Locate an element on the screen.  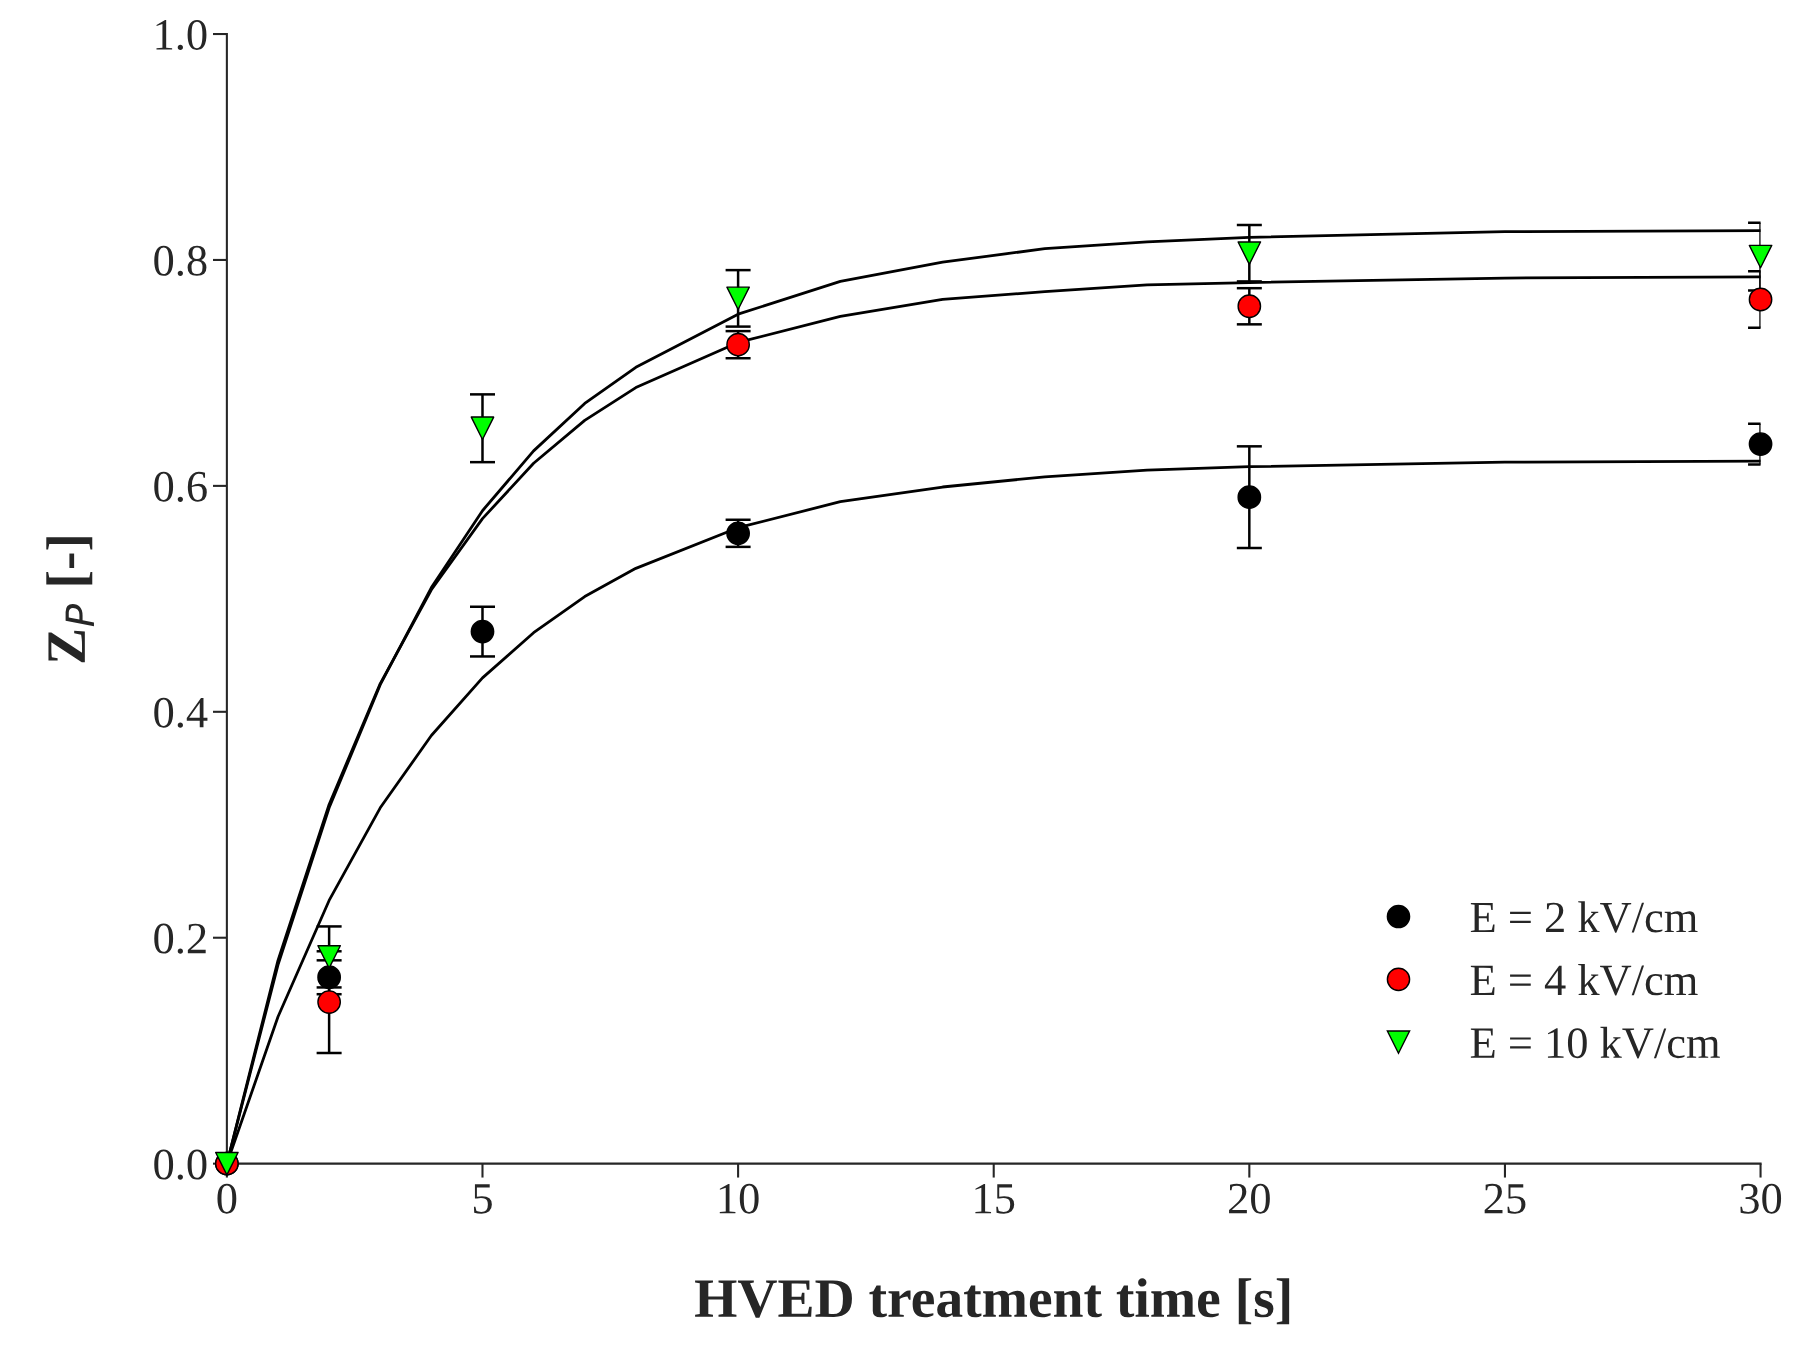
legend-label: E = 2 kV/cm is located at coordinates (1584, 917).